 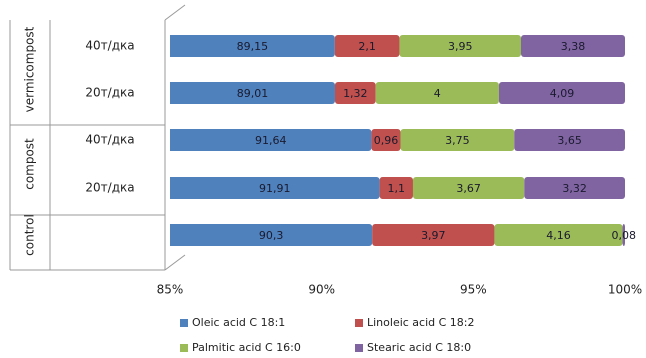 I want to click on legend-label: Oleic acid C 18:1, so click(x=238, y=322).